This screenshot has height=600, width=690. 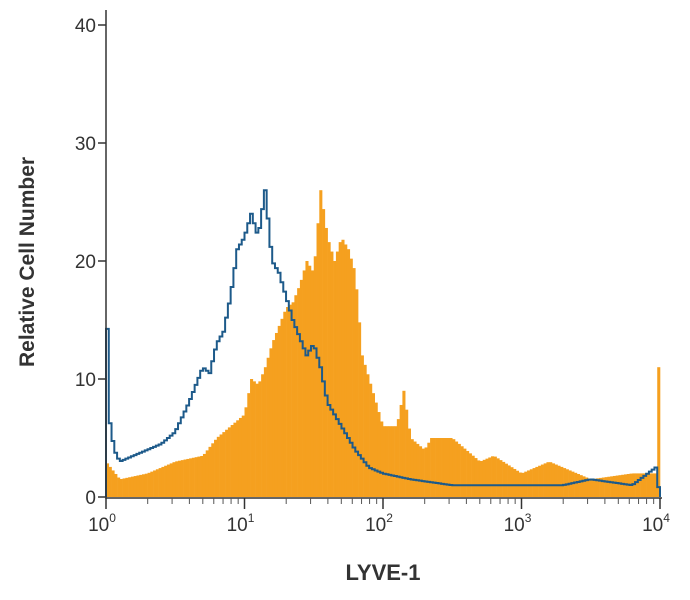 What do you see at coordinates (379, 523) in the screenshot?
I see `x-tick-label: 10²` at bounding box center [379, 523].